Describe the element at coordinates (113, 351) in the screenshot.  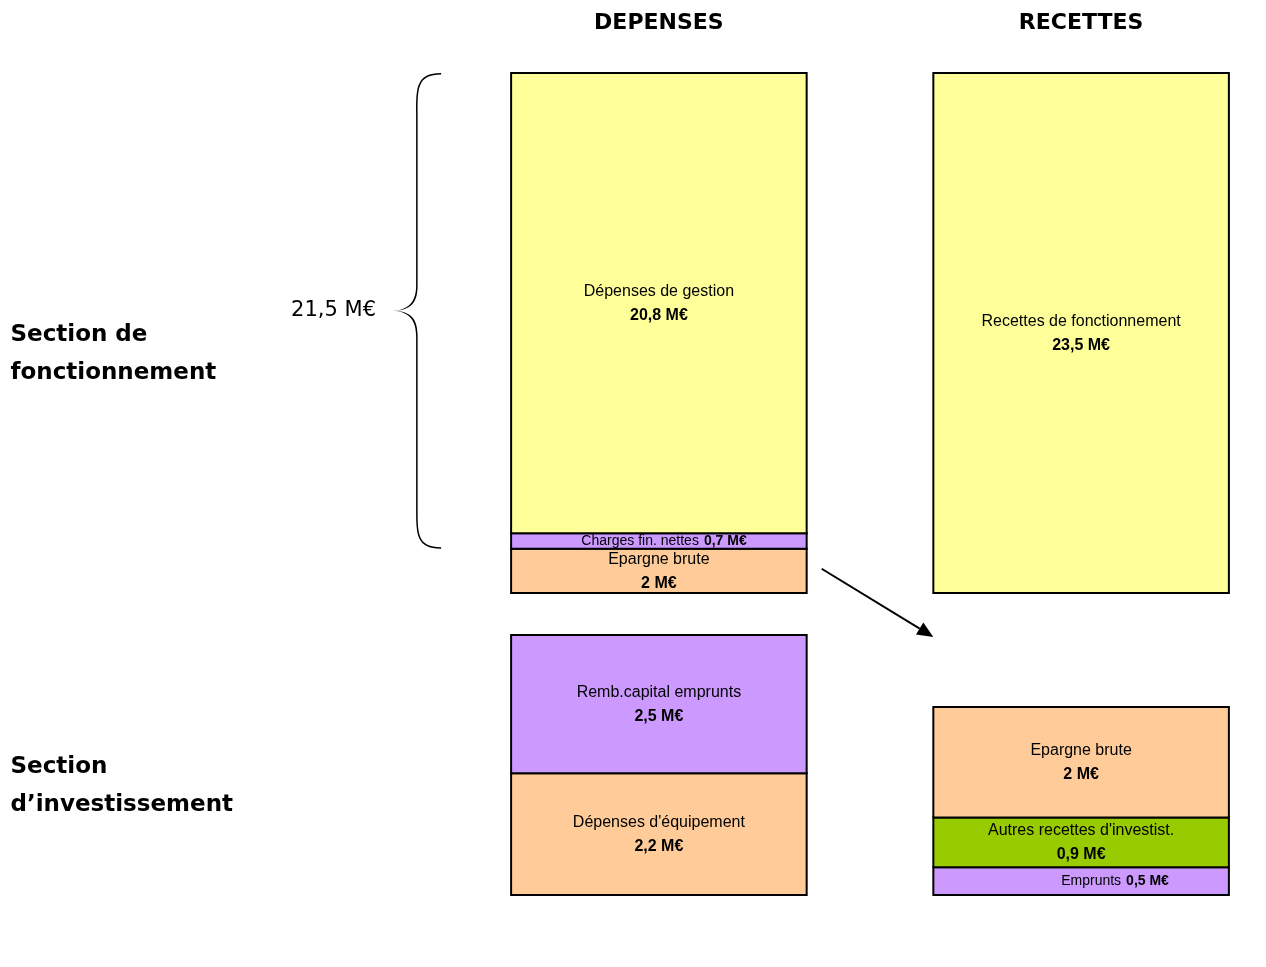
I see `y-axis-title: Section de fonctionnement` at that location.